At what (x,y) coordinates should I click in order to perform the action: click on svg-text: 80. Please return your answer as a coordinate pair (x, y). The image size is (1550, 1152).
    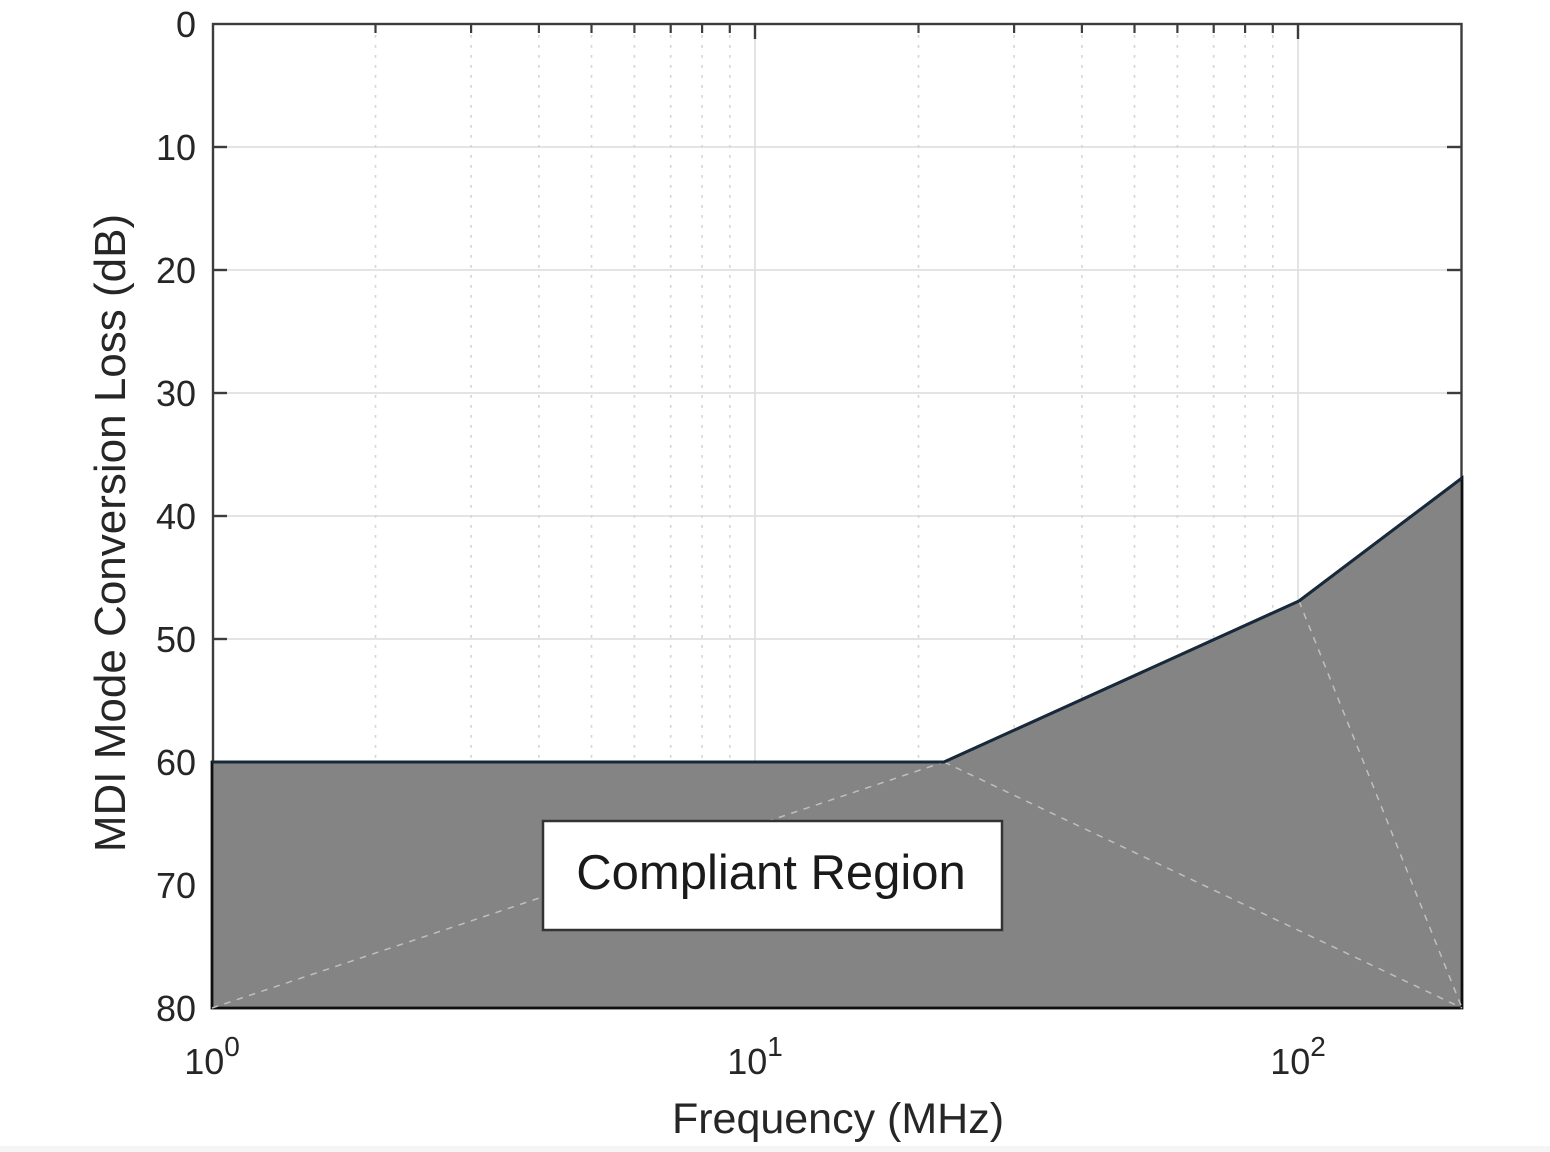
    Looking at the image, I should click on (176, 1008).